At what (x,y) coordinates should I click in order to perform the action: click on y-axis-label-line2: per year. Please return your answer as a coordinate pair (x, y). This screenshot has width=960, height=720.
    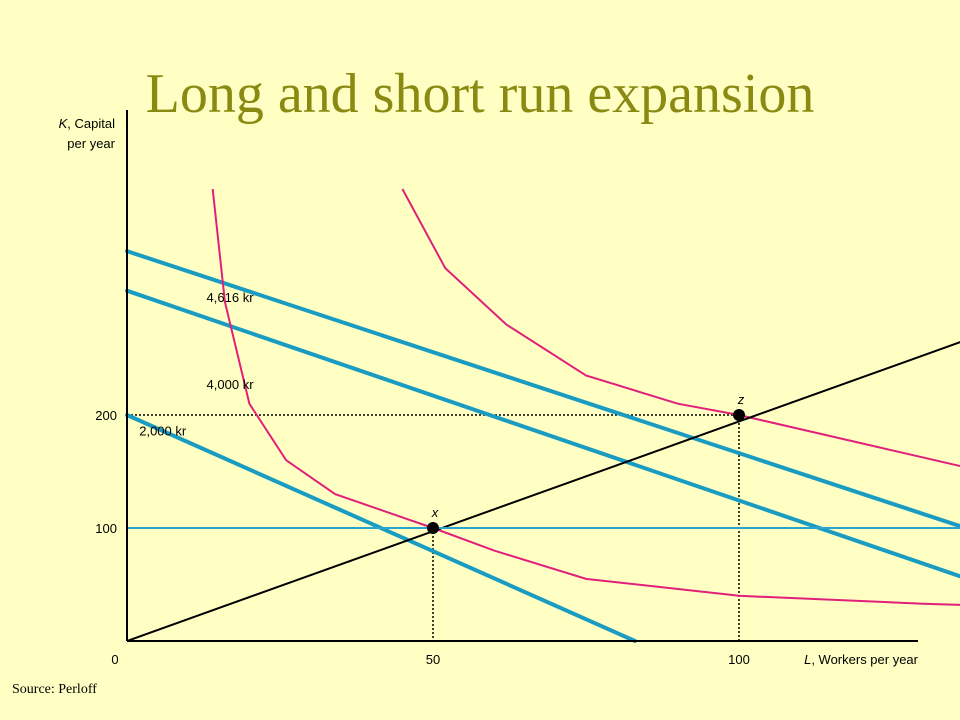
    Looking at the image, I should click on (91, 143).